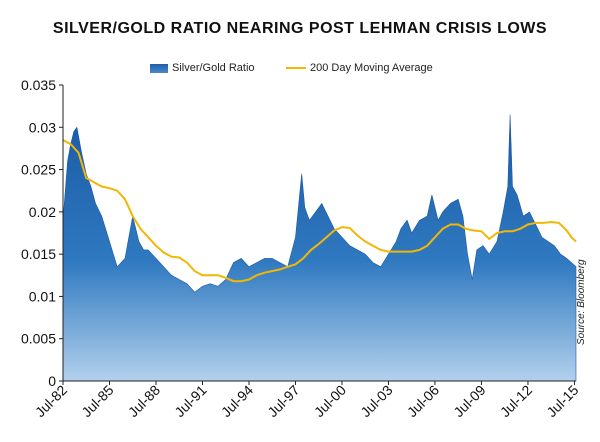 Image resolution: width=600 pixels, height=442 pixels. I want to click on x-tick-label: Jul-00, so click(330, 401).